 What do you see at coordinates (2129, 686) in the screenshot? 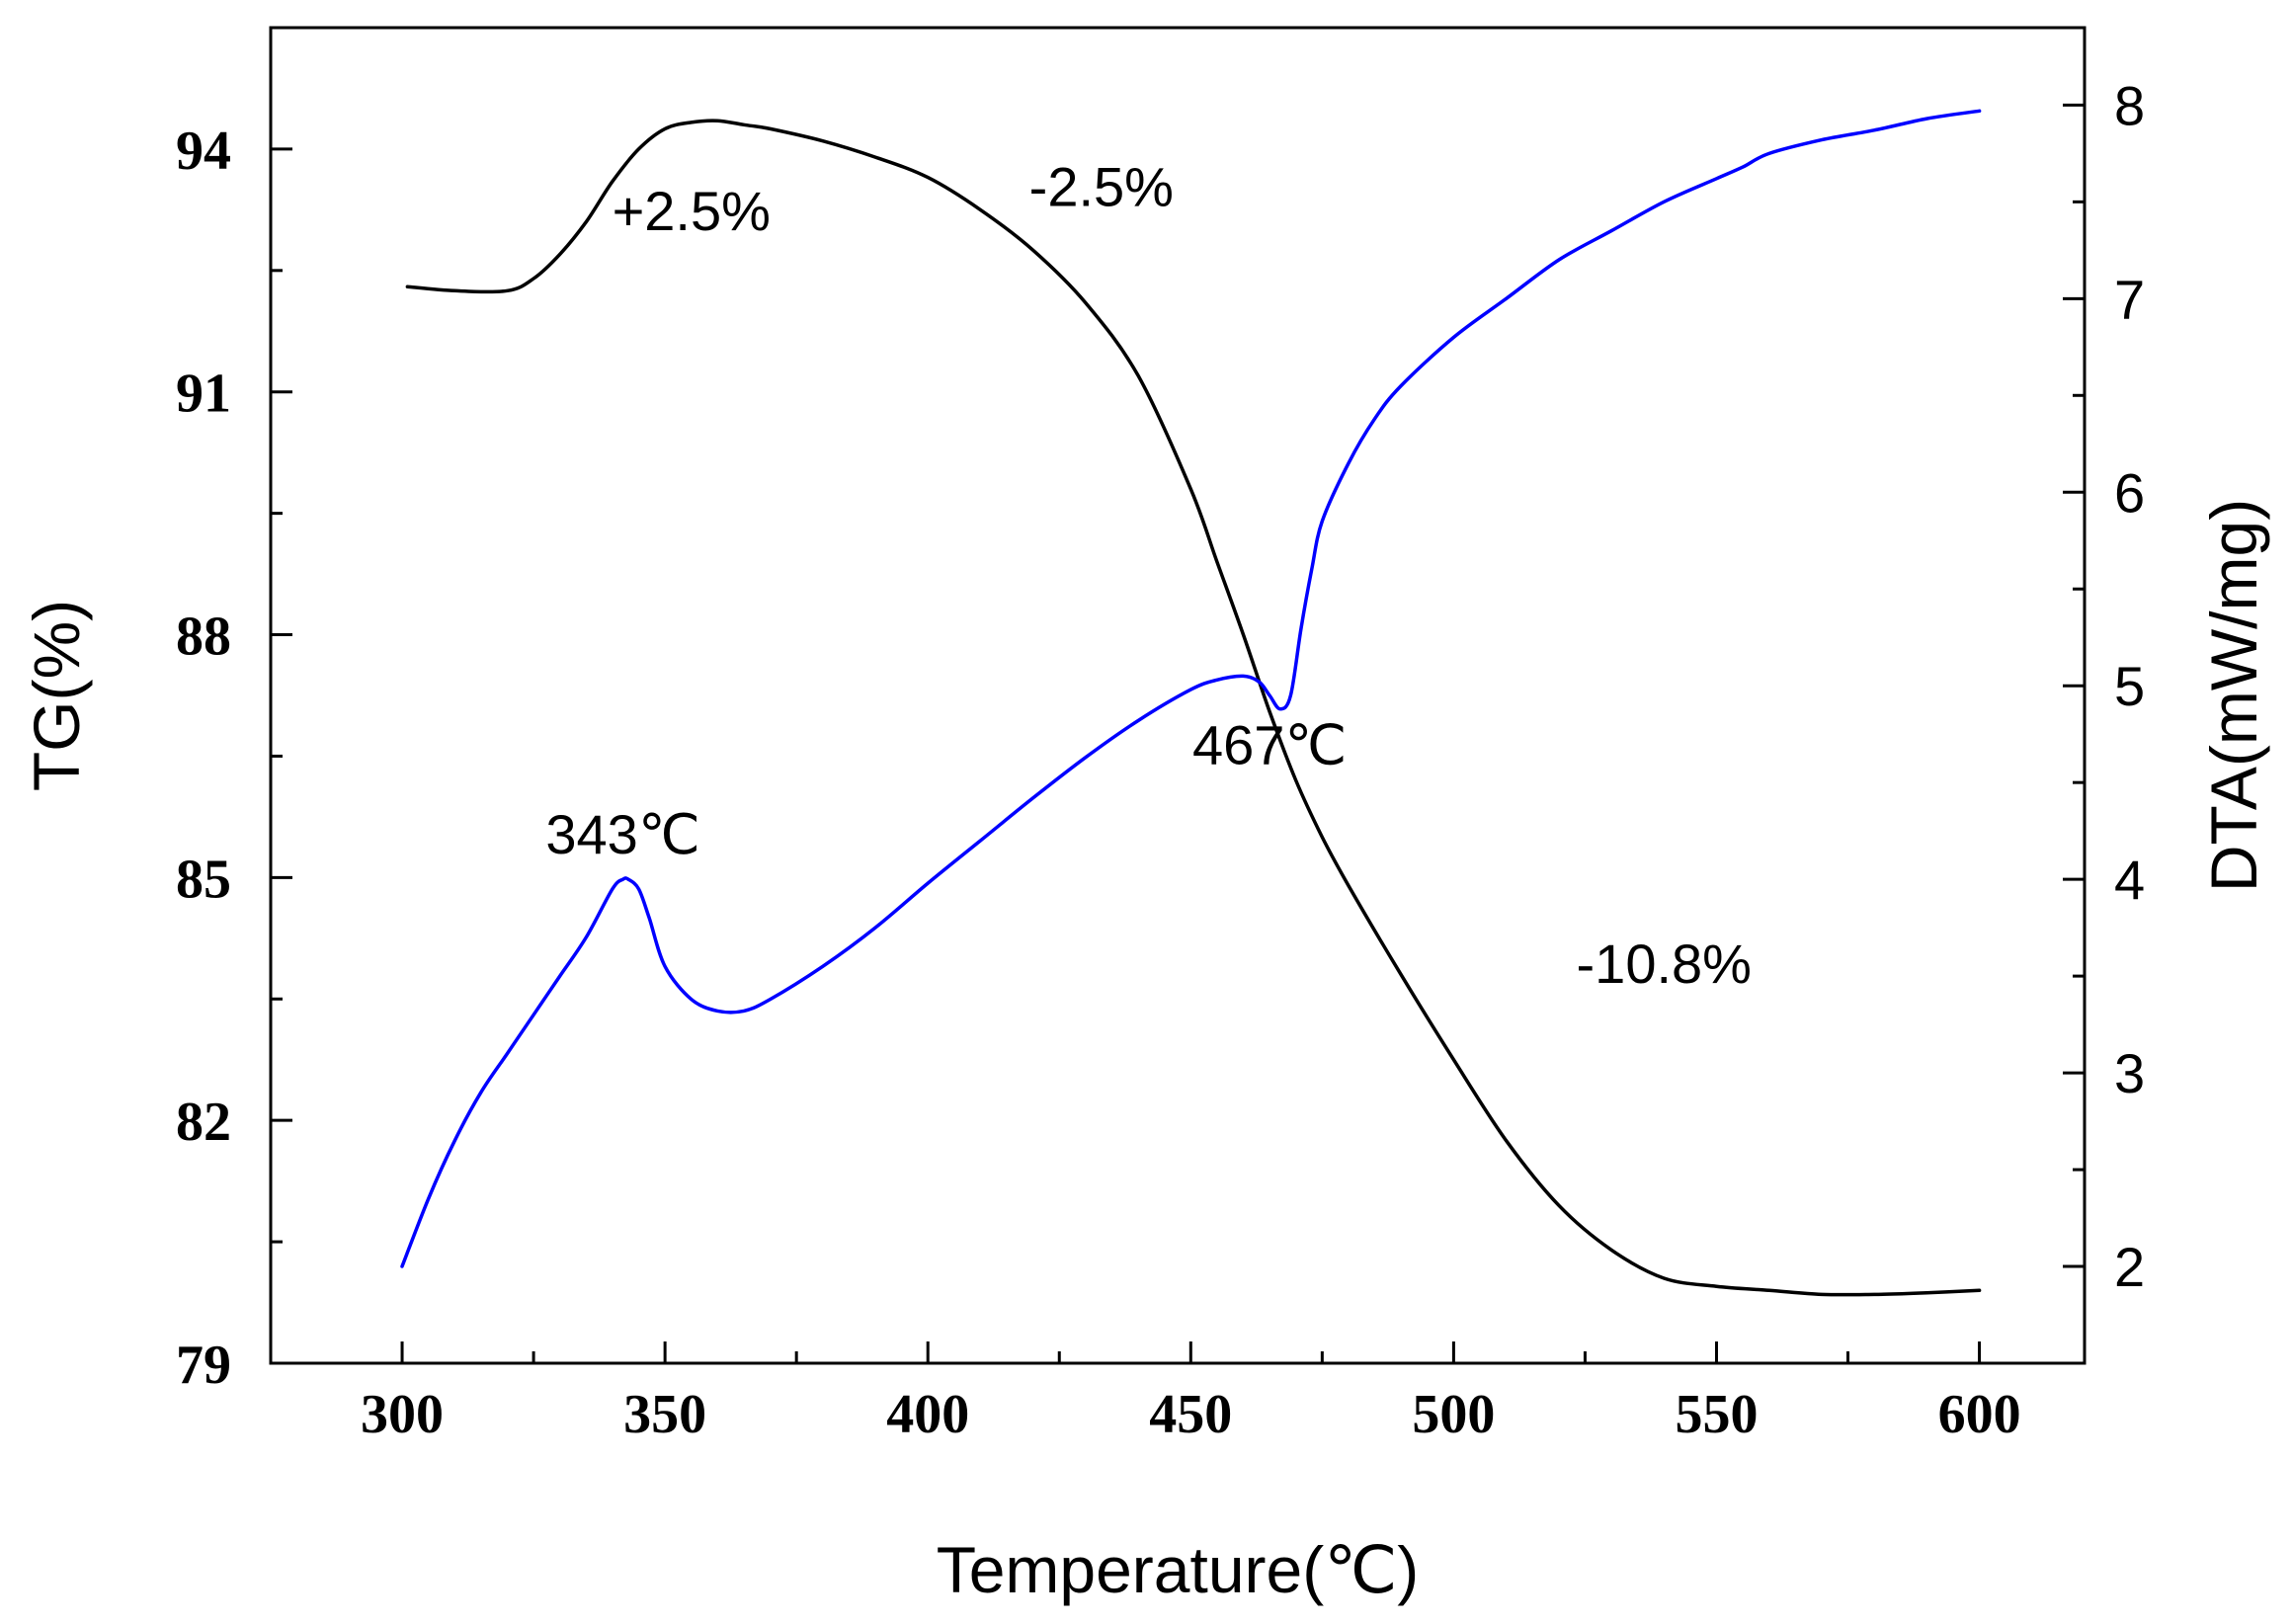
I see `y-right-tick-label: 5` at bounding box center [2129, 686].